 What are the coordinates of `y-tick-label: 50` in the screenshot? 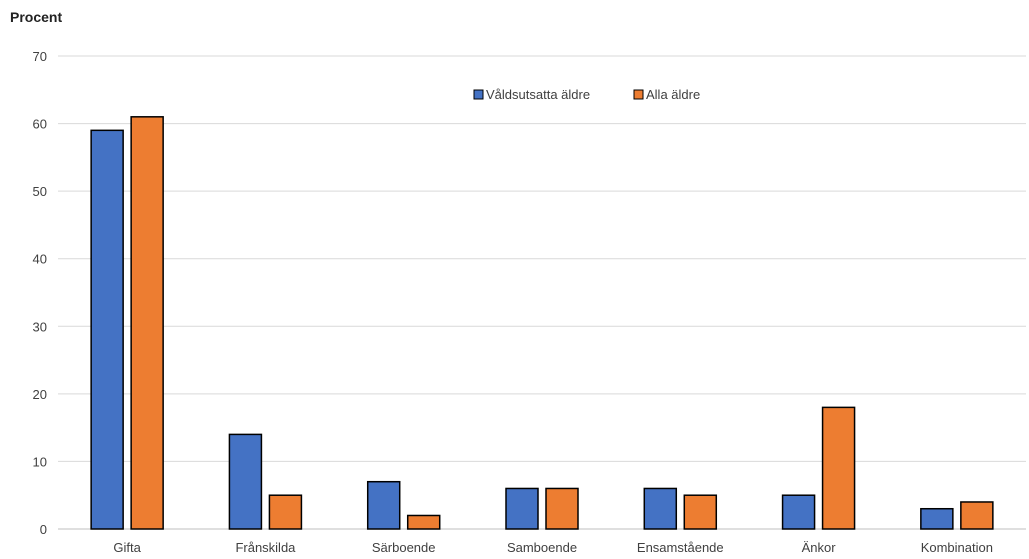 It's located at (40, 191).